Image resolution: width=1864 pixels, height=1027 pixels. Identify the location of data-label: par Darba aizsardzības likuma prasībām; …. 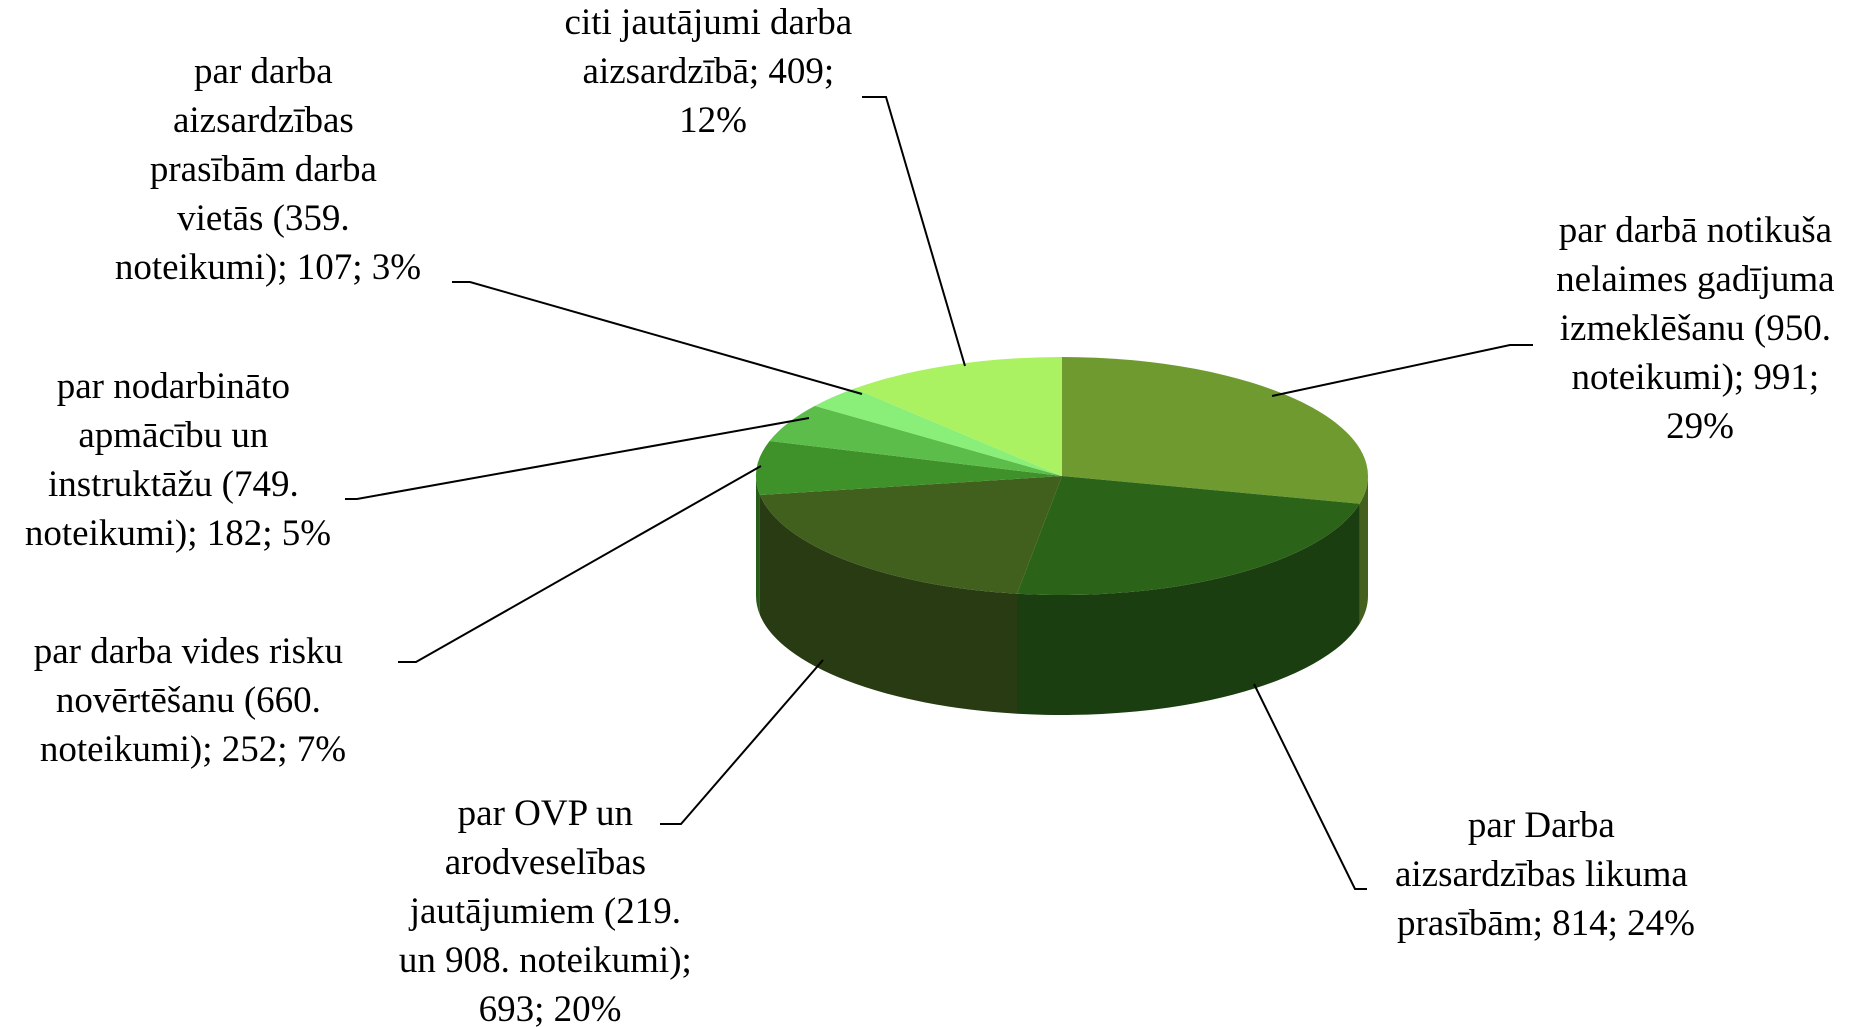
(1546, 874).